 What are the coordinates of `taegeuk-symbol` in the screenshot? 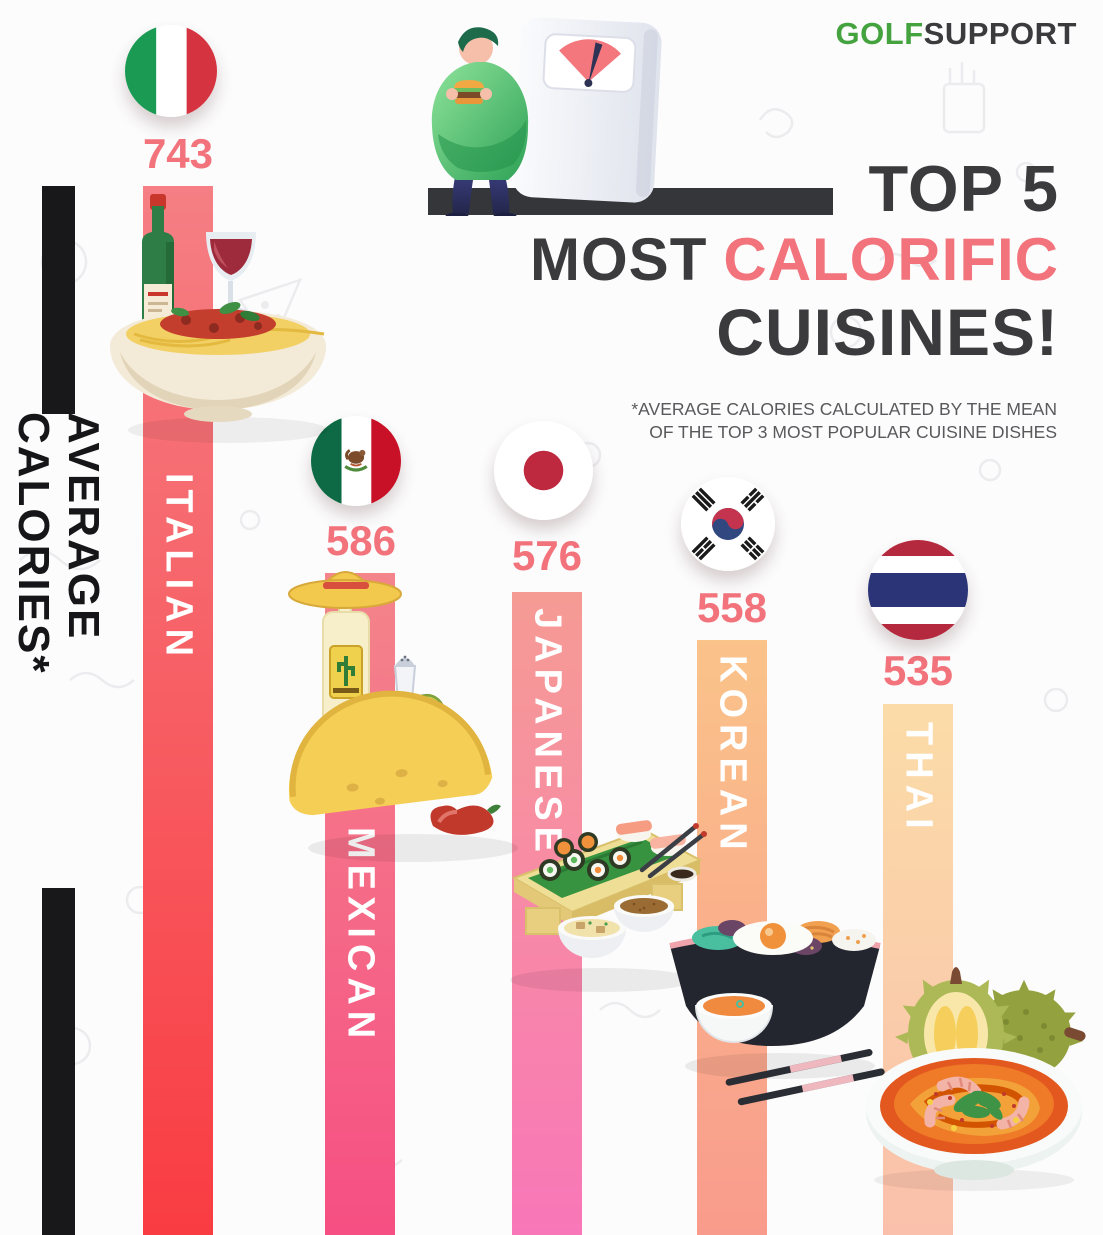 It's located at (728, 524).